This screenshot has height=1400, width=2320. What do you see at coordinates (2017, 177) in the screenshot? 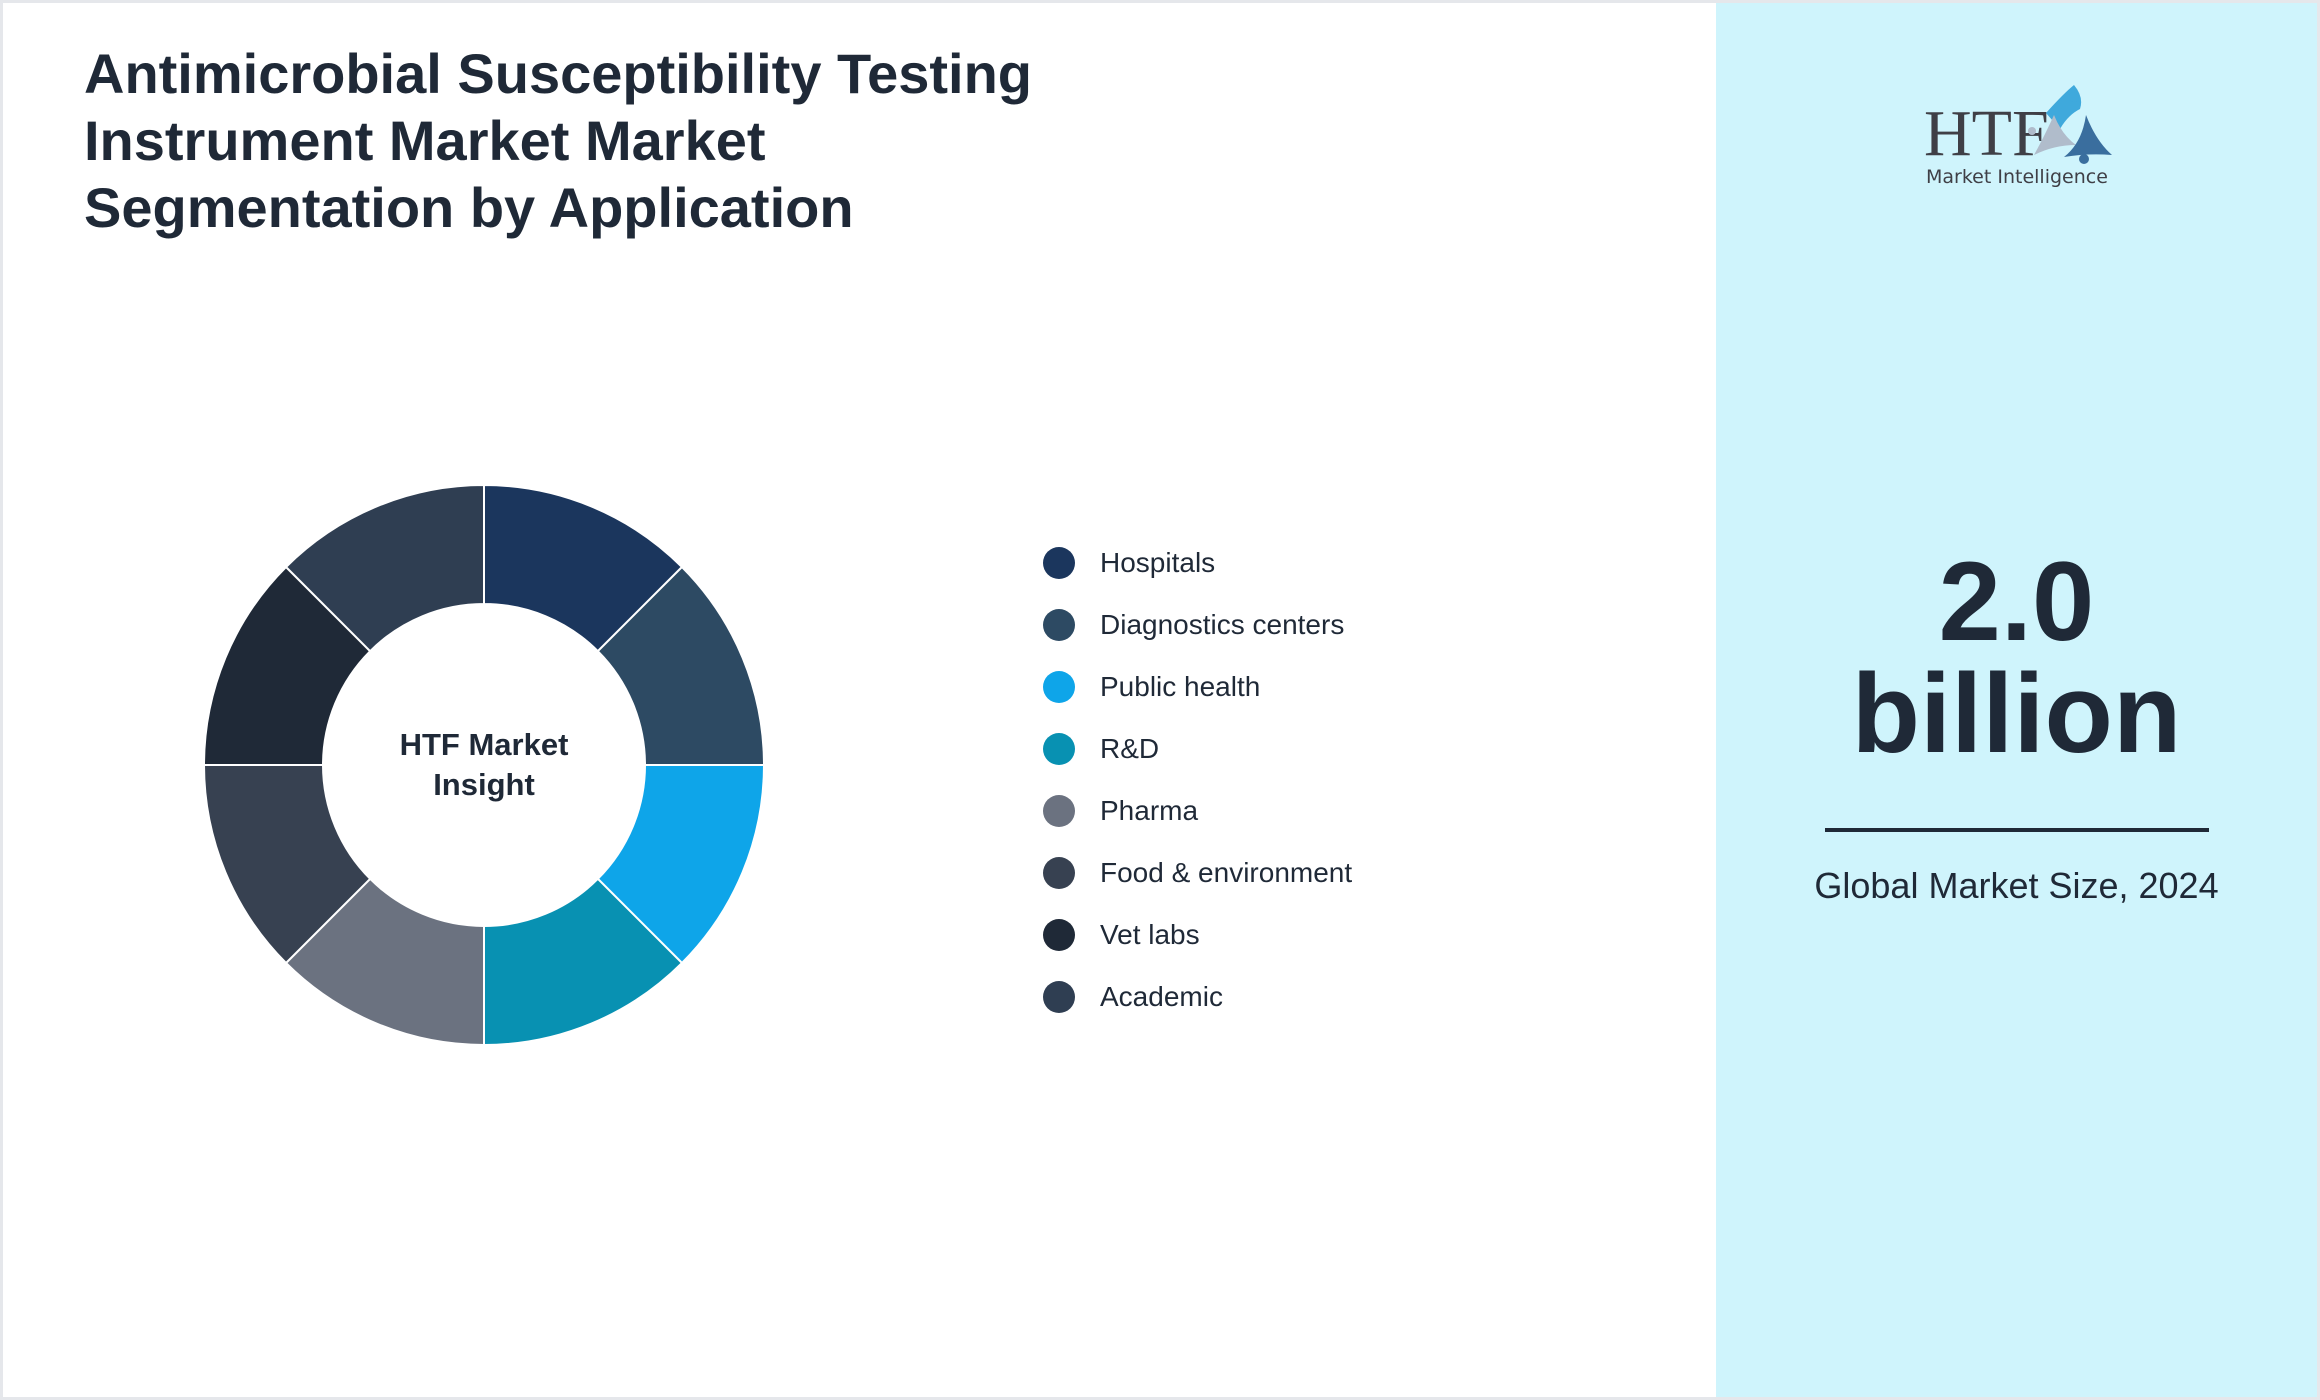
I see `logo-text: Market Intelligence` at bounding box center [2017, 177].